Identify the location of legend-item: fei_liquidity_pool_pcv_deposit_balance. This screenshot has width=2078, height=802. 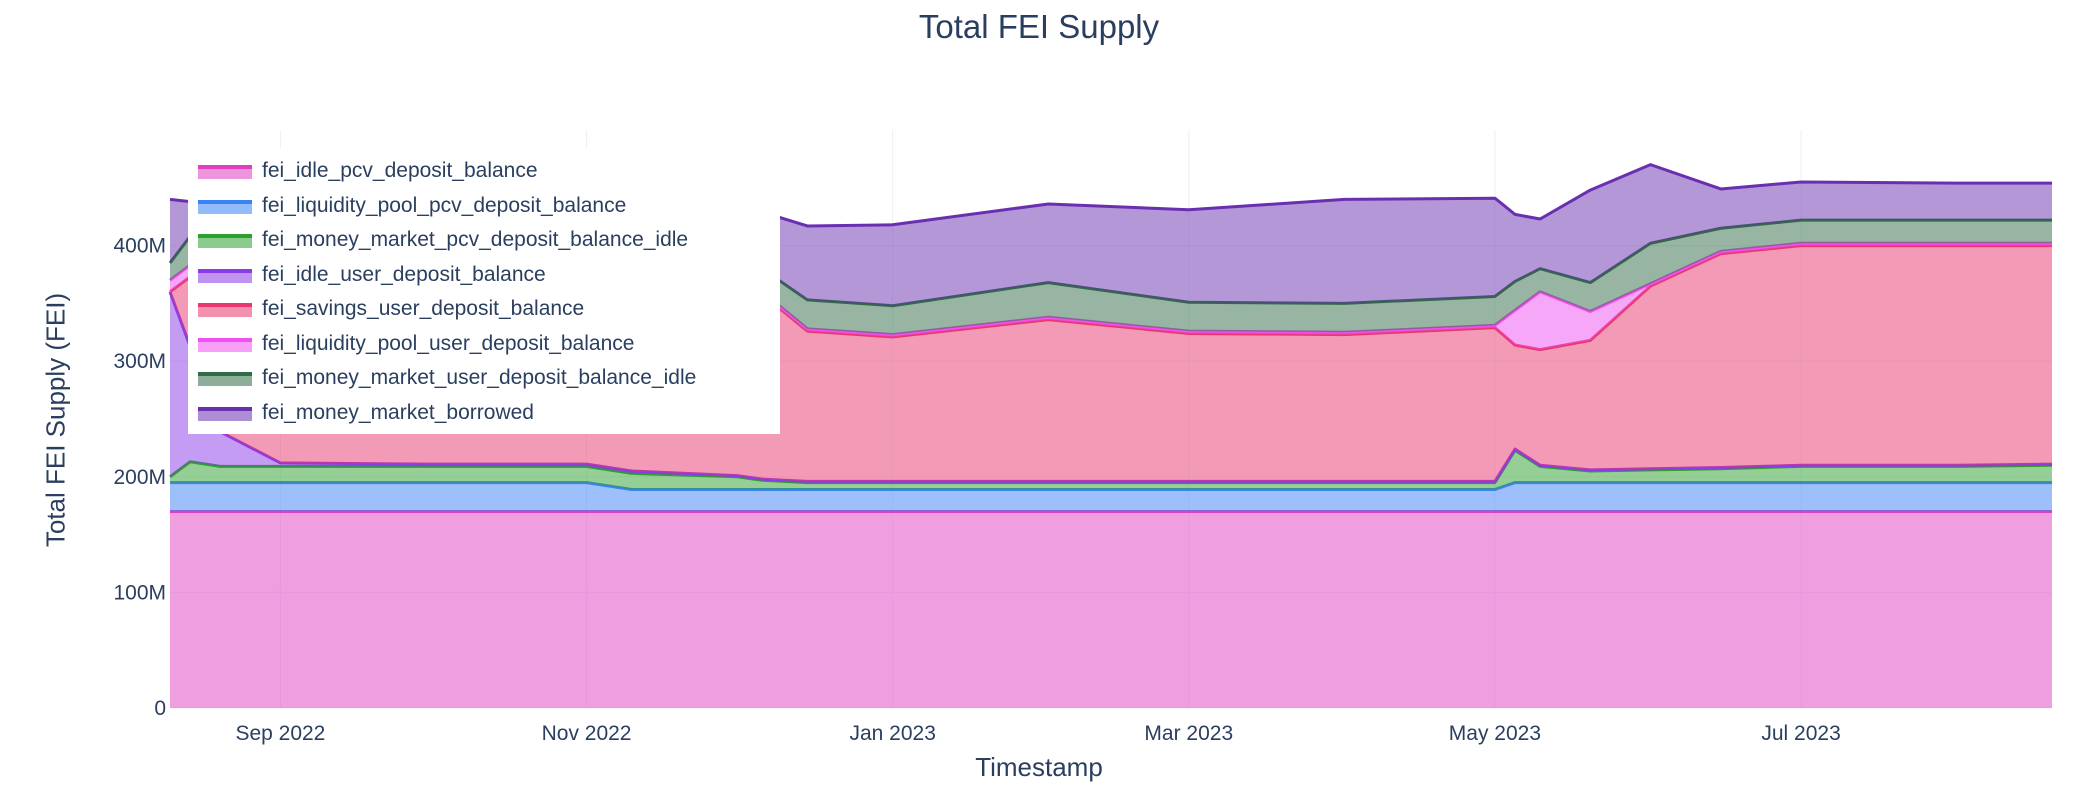
(412, 206).